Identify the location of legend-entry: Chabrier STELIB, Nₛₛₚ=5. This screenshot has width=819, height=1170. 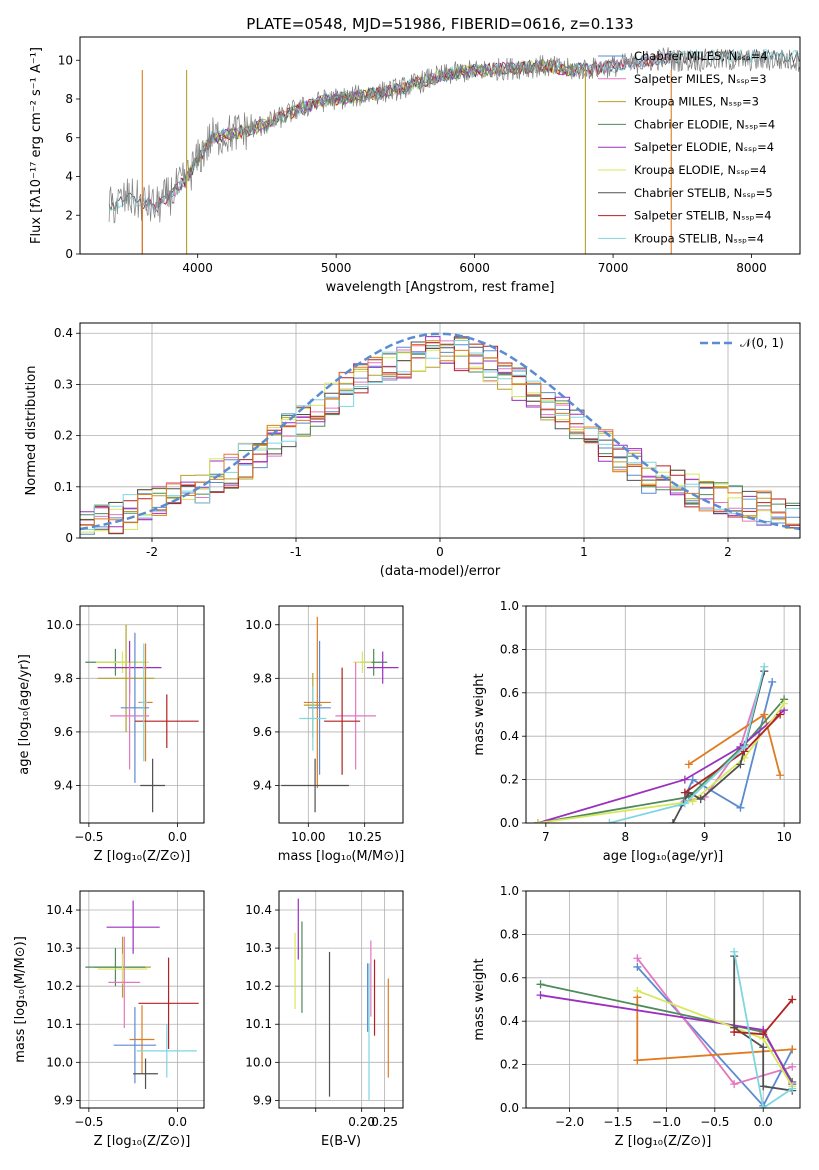
(703, 193).